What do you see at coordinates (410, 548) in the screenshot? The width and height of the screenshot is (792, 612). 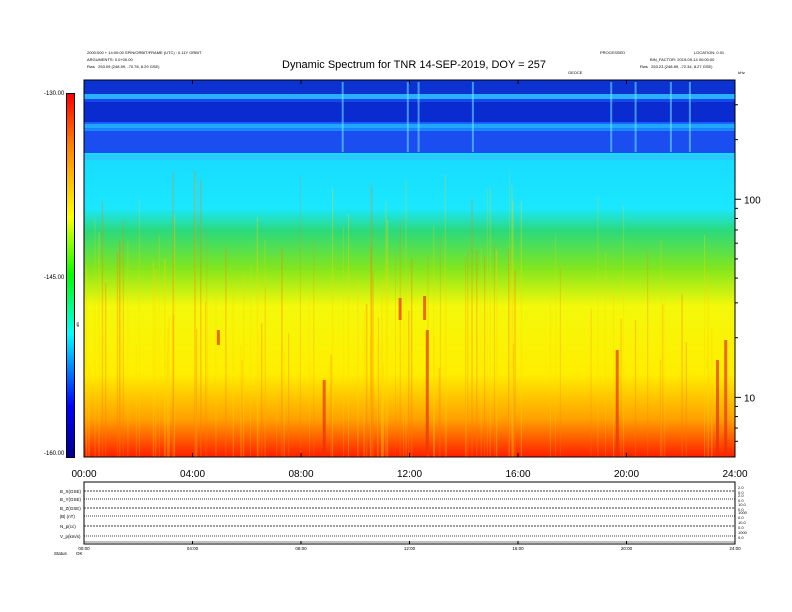 I see `lower-x-tick-label: 12:00` at bounding box center [410, 548].